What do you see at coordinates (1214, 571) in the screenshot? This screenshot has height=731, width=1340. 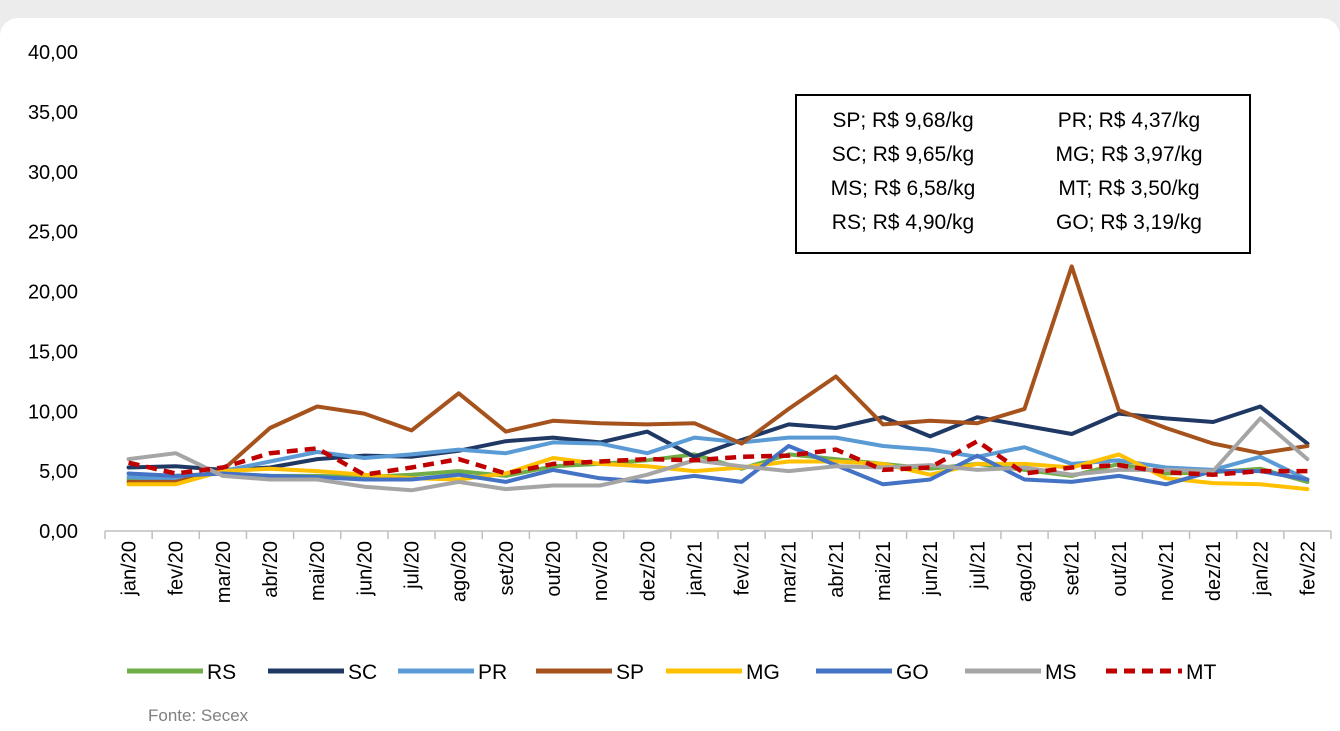 I see `x-tick-label: dez/21` at bounding box center [1214, 571].